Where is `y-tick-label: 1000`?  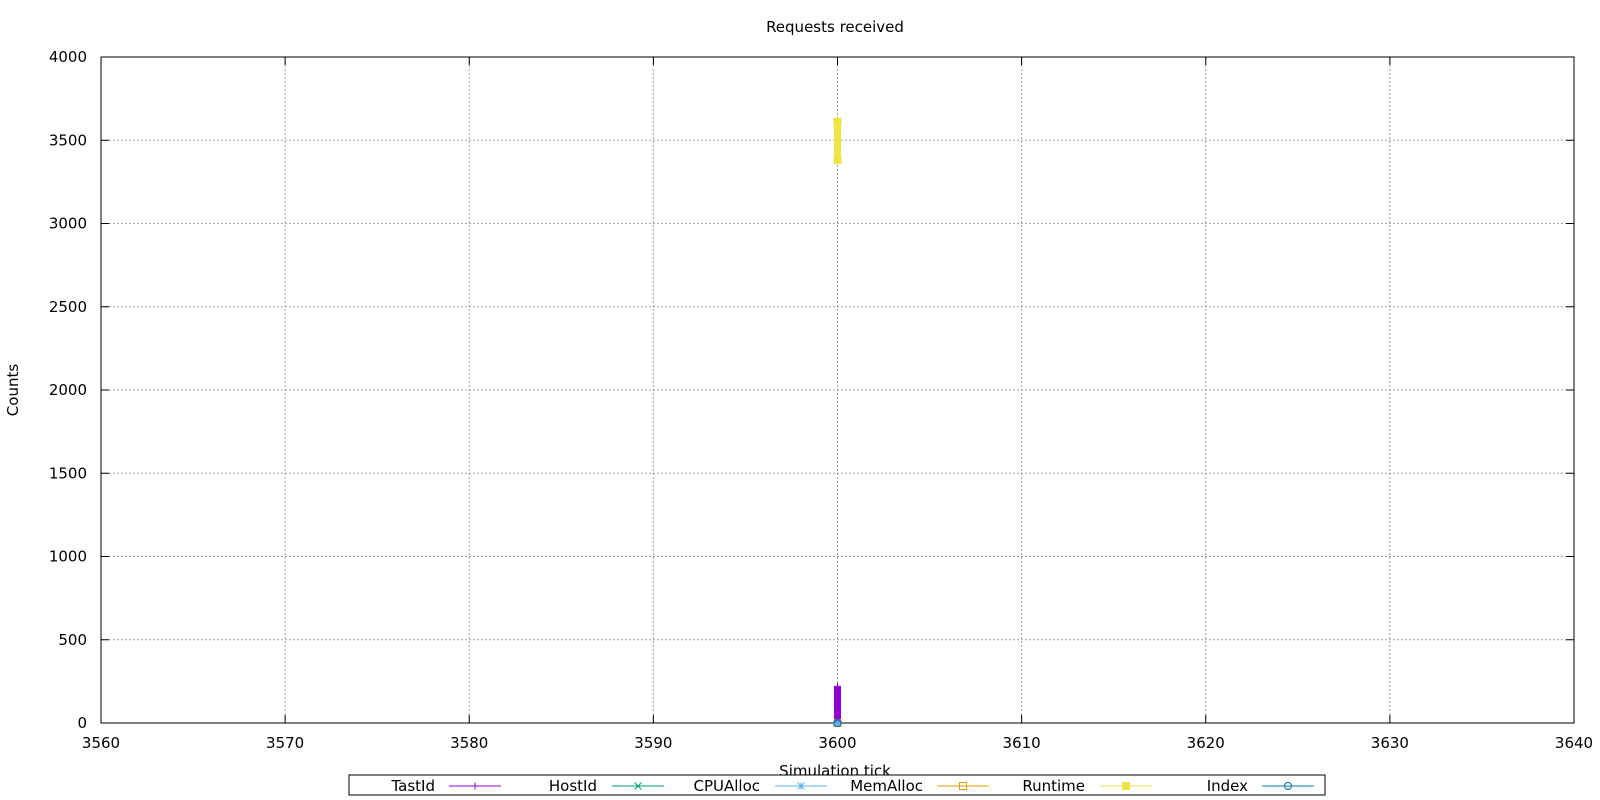
y-tick-label: 1000 is located at coordinates (68, 557).